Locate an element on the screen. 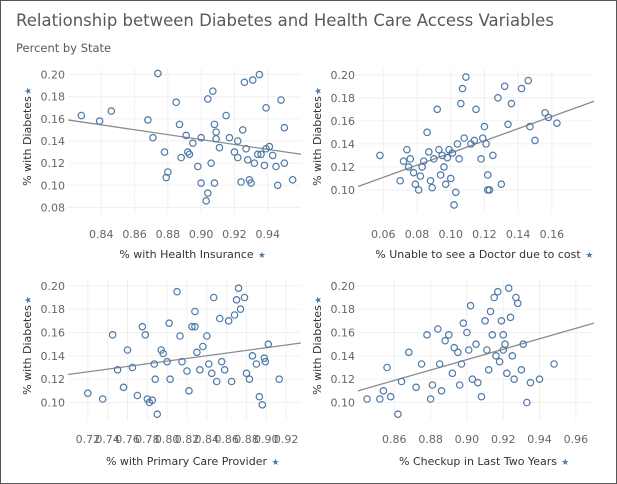 This screenshot has width=617, height=484. trend-line is located at coordinates (184, 359).